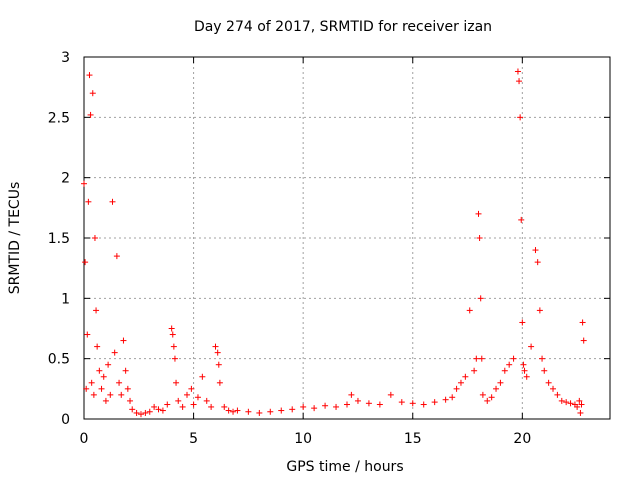 This screenshot has height=480, width=640. I want to click on y-tick-label: 3, so click(65, 58).